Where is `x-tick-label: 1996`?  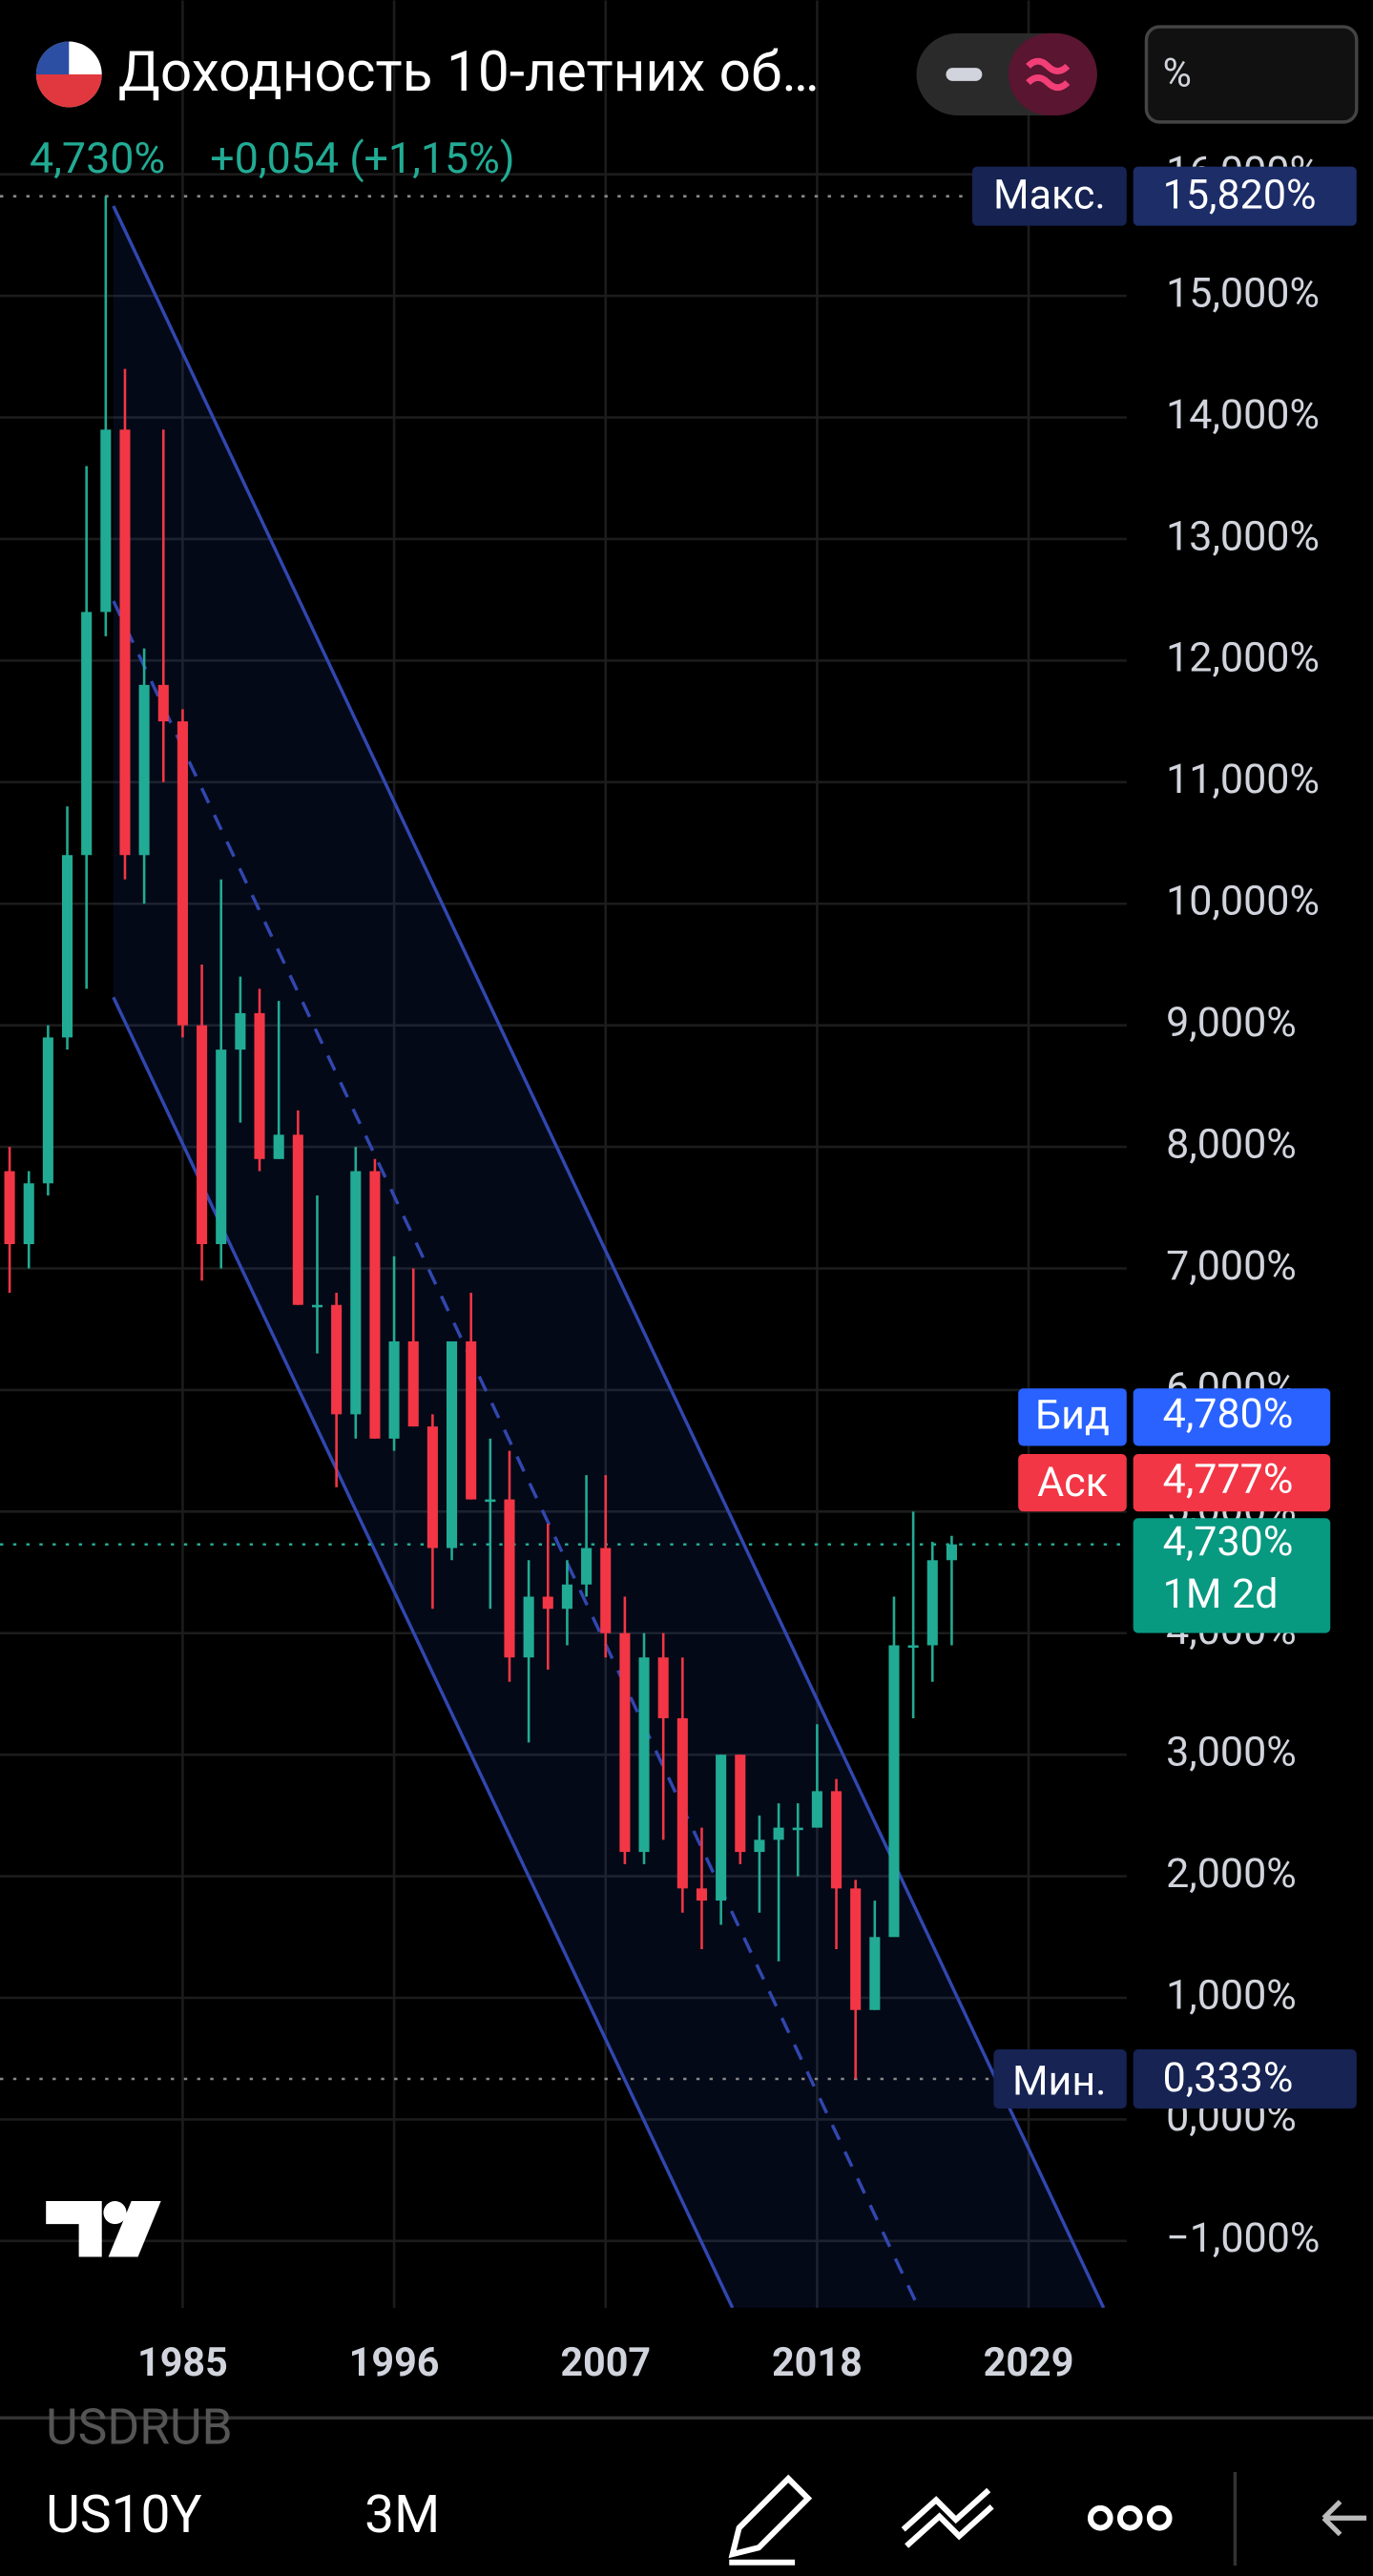
x-tick-label: 1996 is located at coordinates (394, 2363).